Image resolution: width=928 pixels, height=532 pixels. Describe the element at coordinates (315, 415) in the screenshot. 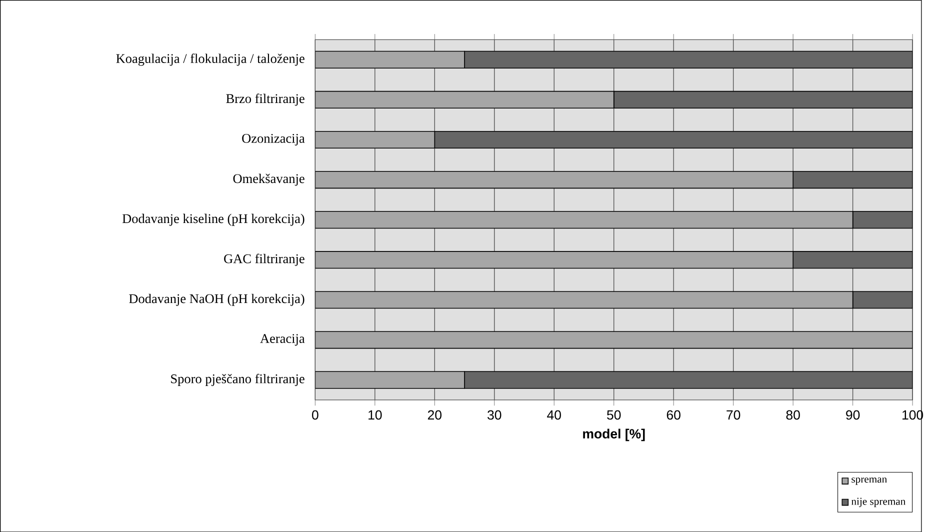

I see `x-tick-label: 0` at that location.